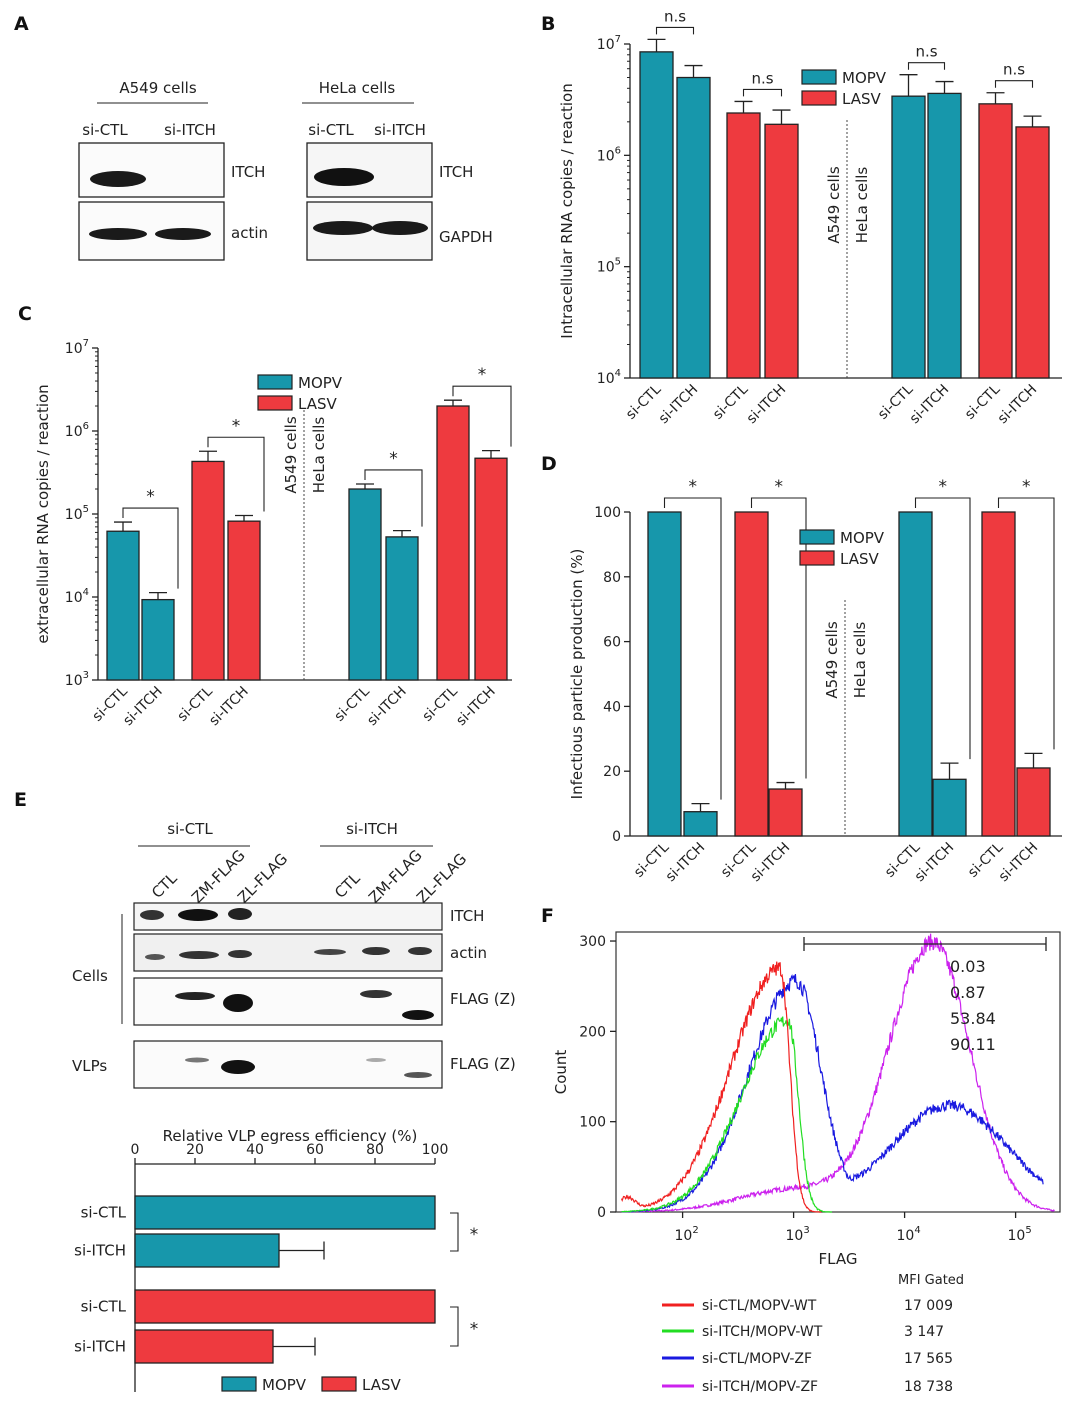 The image size is (1075, 1414). Describe the element at coordinates (726, 1114) in the screenshot. I see `histogram-si-itch-mopv-wt` at that location.